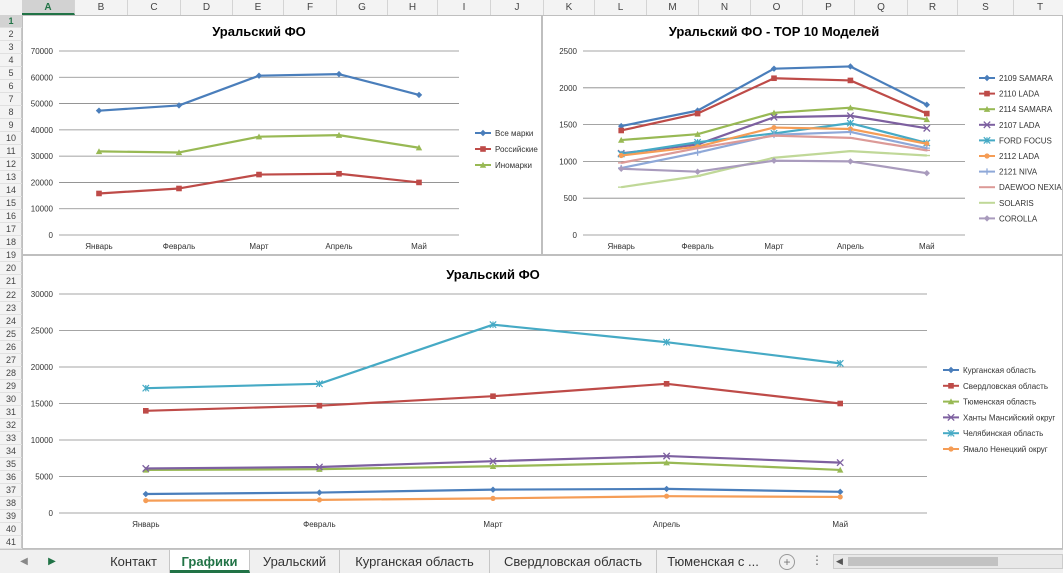 The height and width of the screenshot is (573, 1063). Describe the element at coordinates (817, 560) in the screenshot. I see `vertical-dots-icon: ⋮` at that location.